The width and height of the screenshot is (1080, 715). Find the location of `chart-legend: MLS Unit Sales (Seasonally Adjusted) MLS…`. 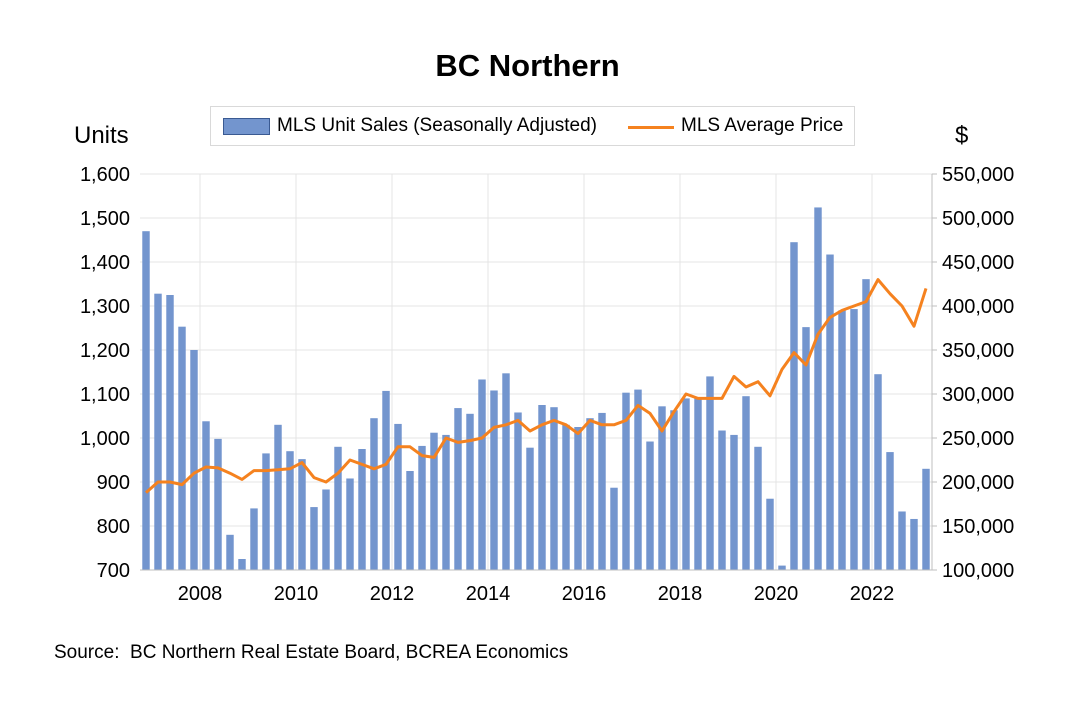

chart-legend: MLS Unit Sales (Seasonally Adjusted) MLS… is located at coordinates (532, 126).